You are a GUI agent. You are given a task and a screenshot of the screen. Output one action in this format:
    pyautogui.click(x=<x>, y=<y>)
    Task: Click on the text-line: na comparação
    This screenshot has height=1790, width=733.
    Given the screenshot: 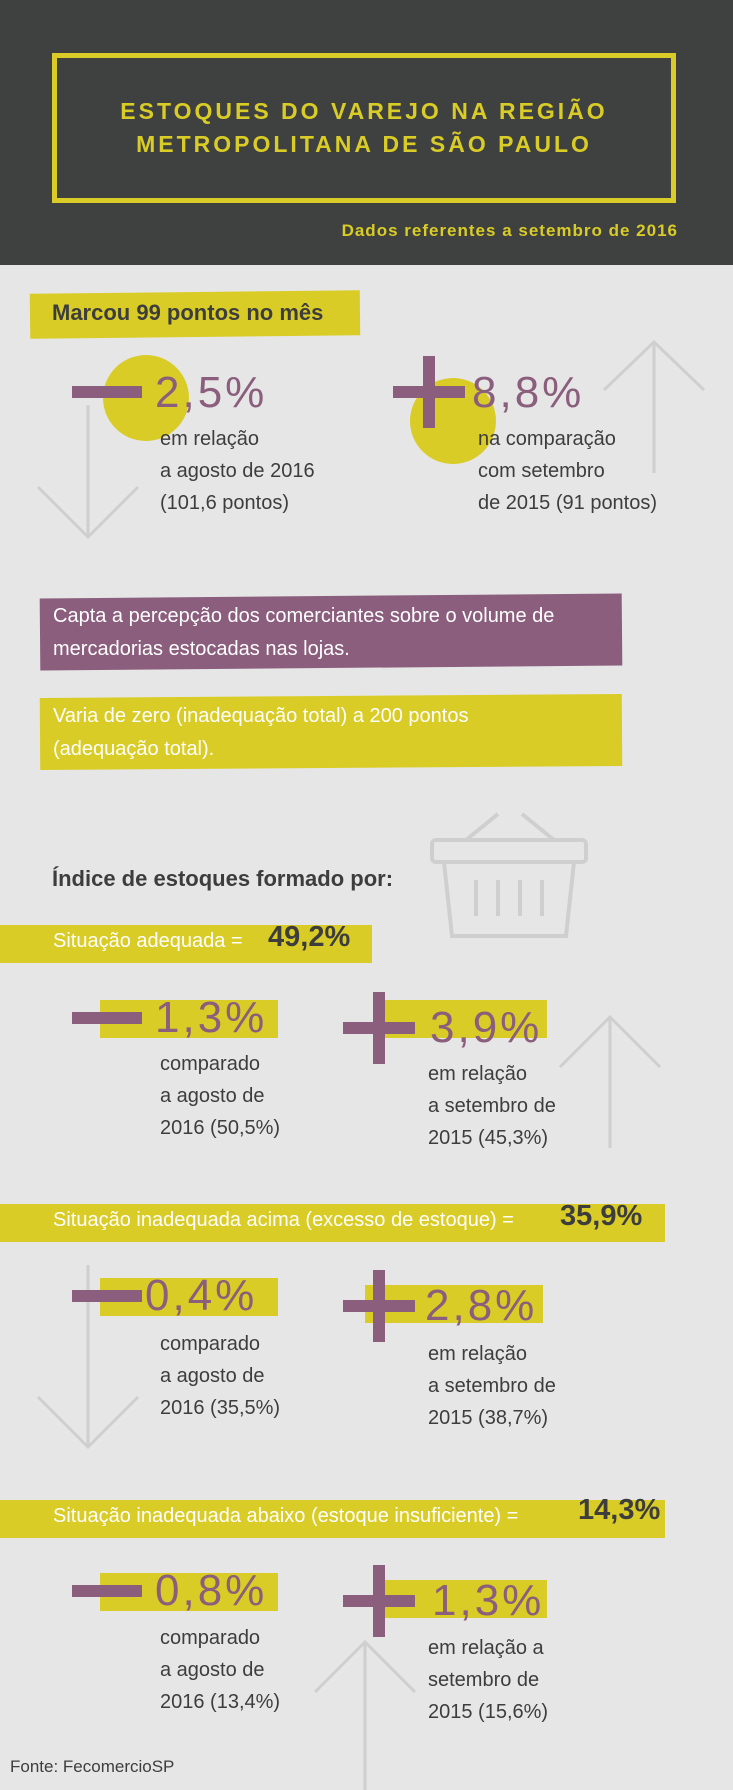 What is the action you would take?
    pyautogui.click(x=547, y=439)
    